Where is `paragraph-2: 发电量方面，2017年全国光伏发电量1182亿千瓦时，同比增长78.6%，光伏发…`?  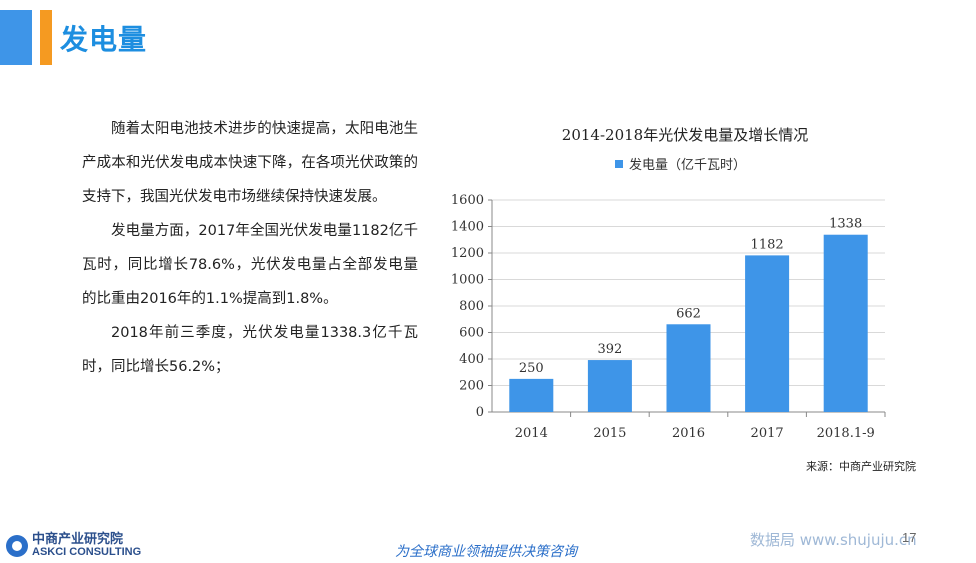 paragraph-2: 发电量方面，2017年全国光伏发电量1182亿千瓦时，同比增长78.6%，光伏发… is located at coordinates (250, 265).